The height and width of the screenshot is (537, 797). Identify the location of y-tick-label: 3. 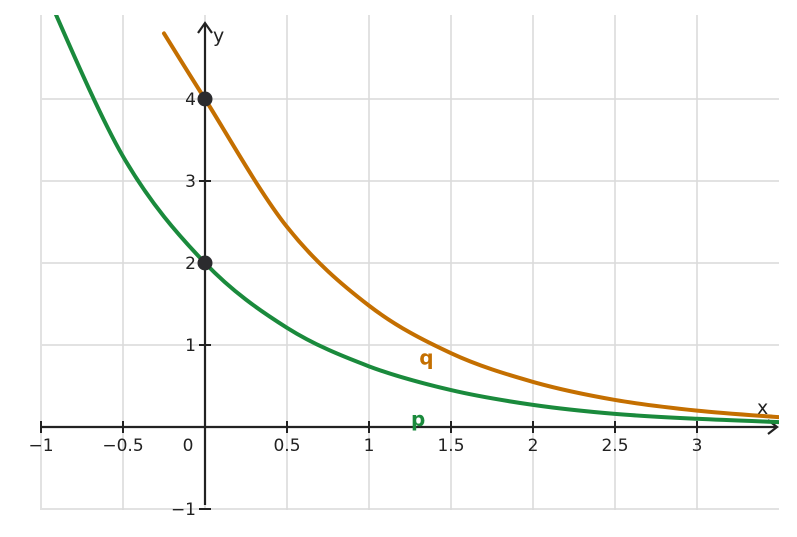
(190, 182).